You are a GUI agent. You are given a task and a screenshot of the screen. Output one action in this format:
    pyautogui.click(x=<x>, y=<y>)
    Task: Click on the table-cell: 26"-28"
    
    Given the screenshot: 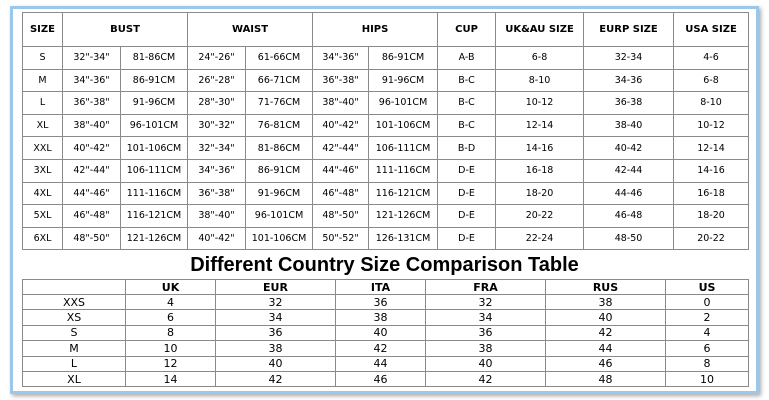 What is the action you would take?
    pyautogui.click(x=217, y=80)
    